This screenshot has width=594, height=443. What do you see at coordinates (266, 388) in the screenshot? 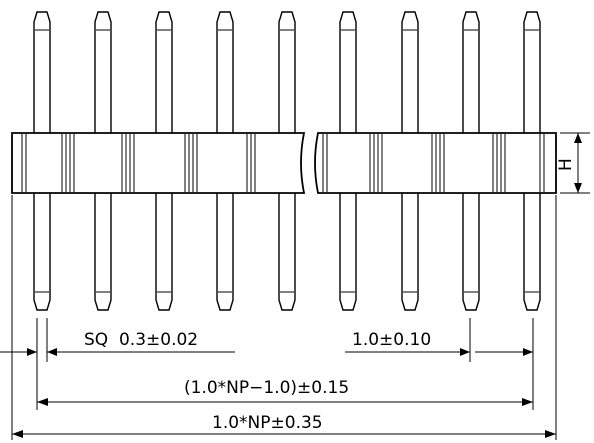
I see `label-pin-span: (1.0*NP−1.0)±0.15` at bounding box center [266, 388].